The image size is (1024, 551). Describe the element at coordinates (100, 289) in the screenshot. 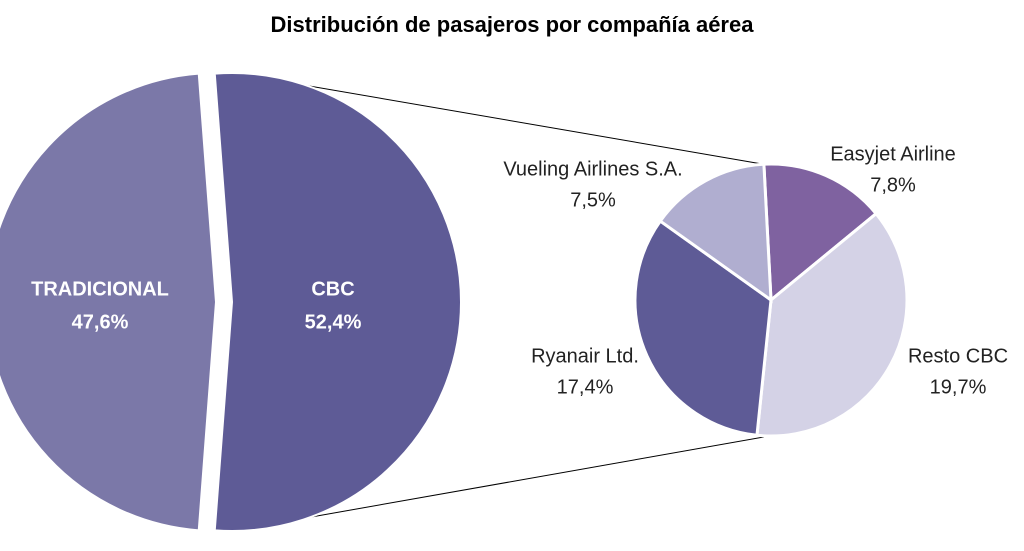

I see `slice-label: TRADICIONAL` at that location.